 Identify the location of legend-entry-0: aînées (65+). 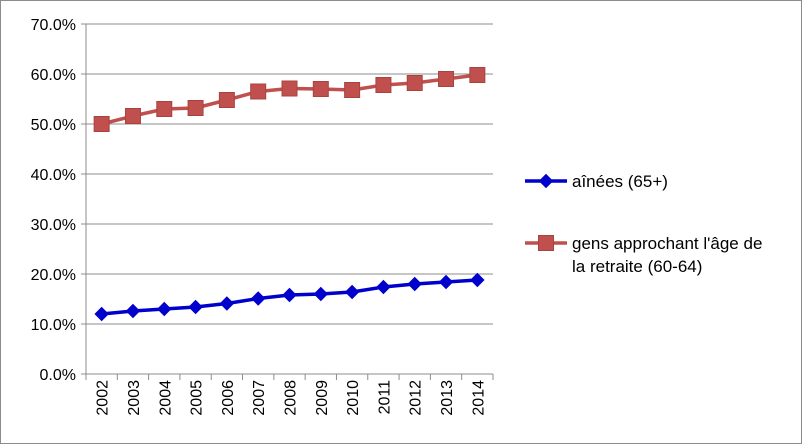
(596, 181).